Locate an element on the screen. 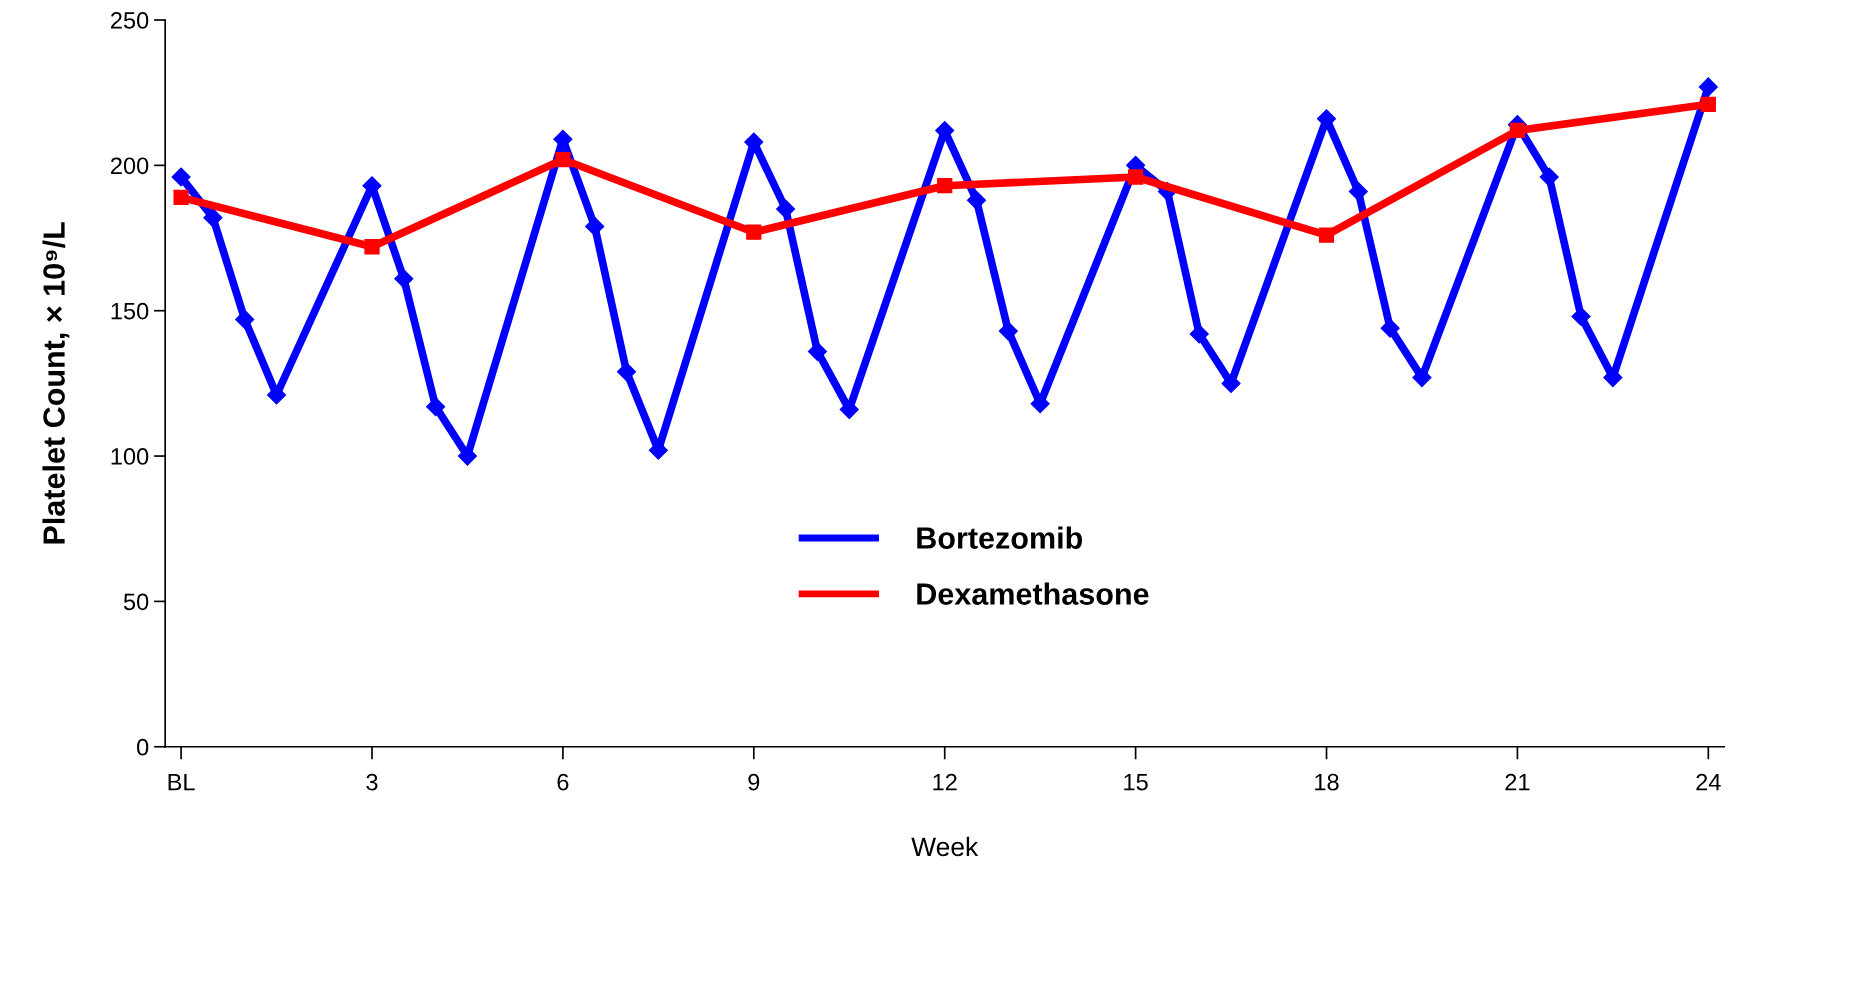 The height and width of the screenshot is (1001, 1856). legend-label: Dexamethasone is located at coordinates (1033, 593).